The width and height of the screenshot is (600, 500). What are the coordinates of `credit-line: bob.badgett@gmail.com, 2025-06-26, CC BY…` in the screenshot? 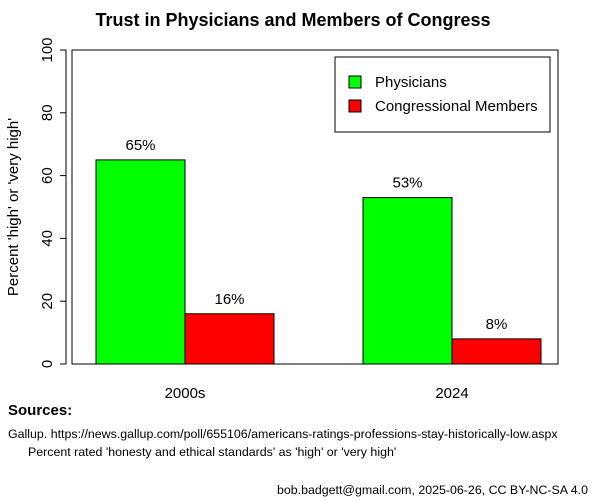 It's located at (432, 490).